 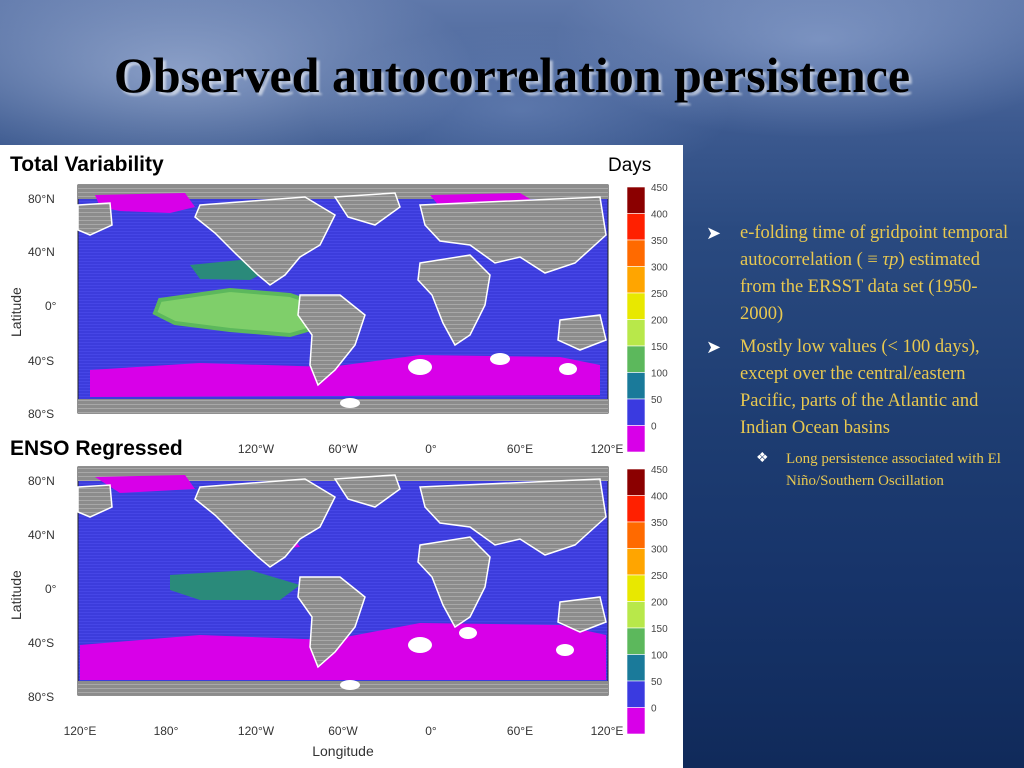 What do you see at coordinates (256, 449) in the screenshot?
I see `top-lon-tick: 120°W` at bounding box center [256, 449].